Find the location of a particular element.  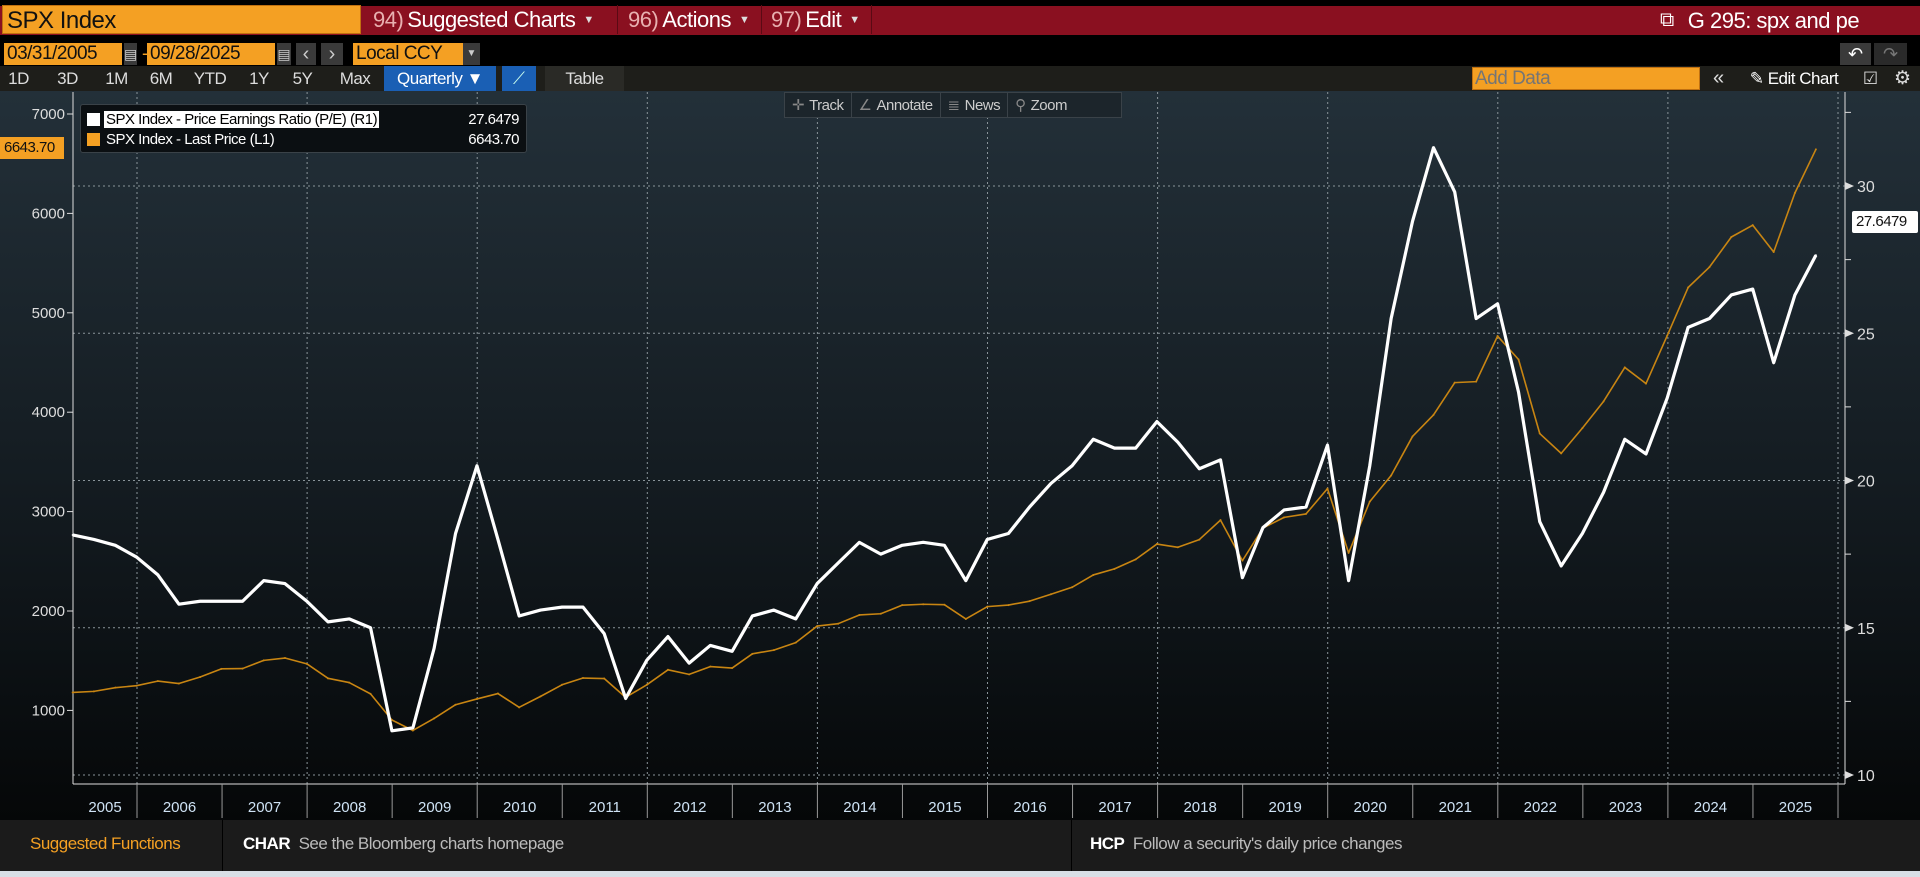

x-axis-label: 2006 is located at coordinates (179, 807).